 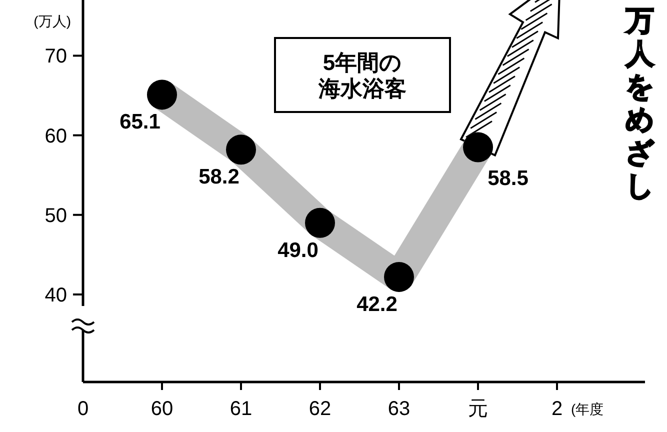 What do you see at coordinates (55, 136) in the screenshot?
I see `y-tick-label: 60` at bounding box center [55, 136].